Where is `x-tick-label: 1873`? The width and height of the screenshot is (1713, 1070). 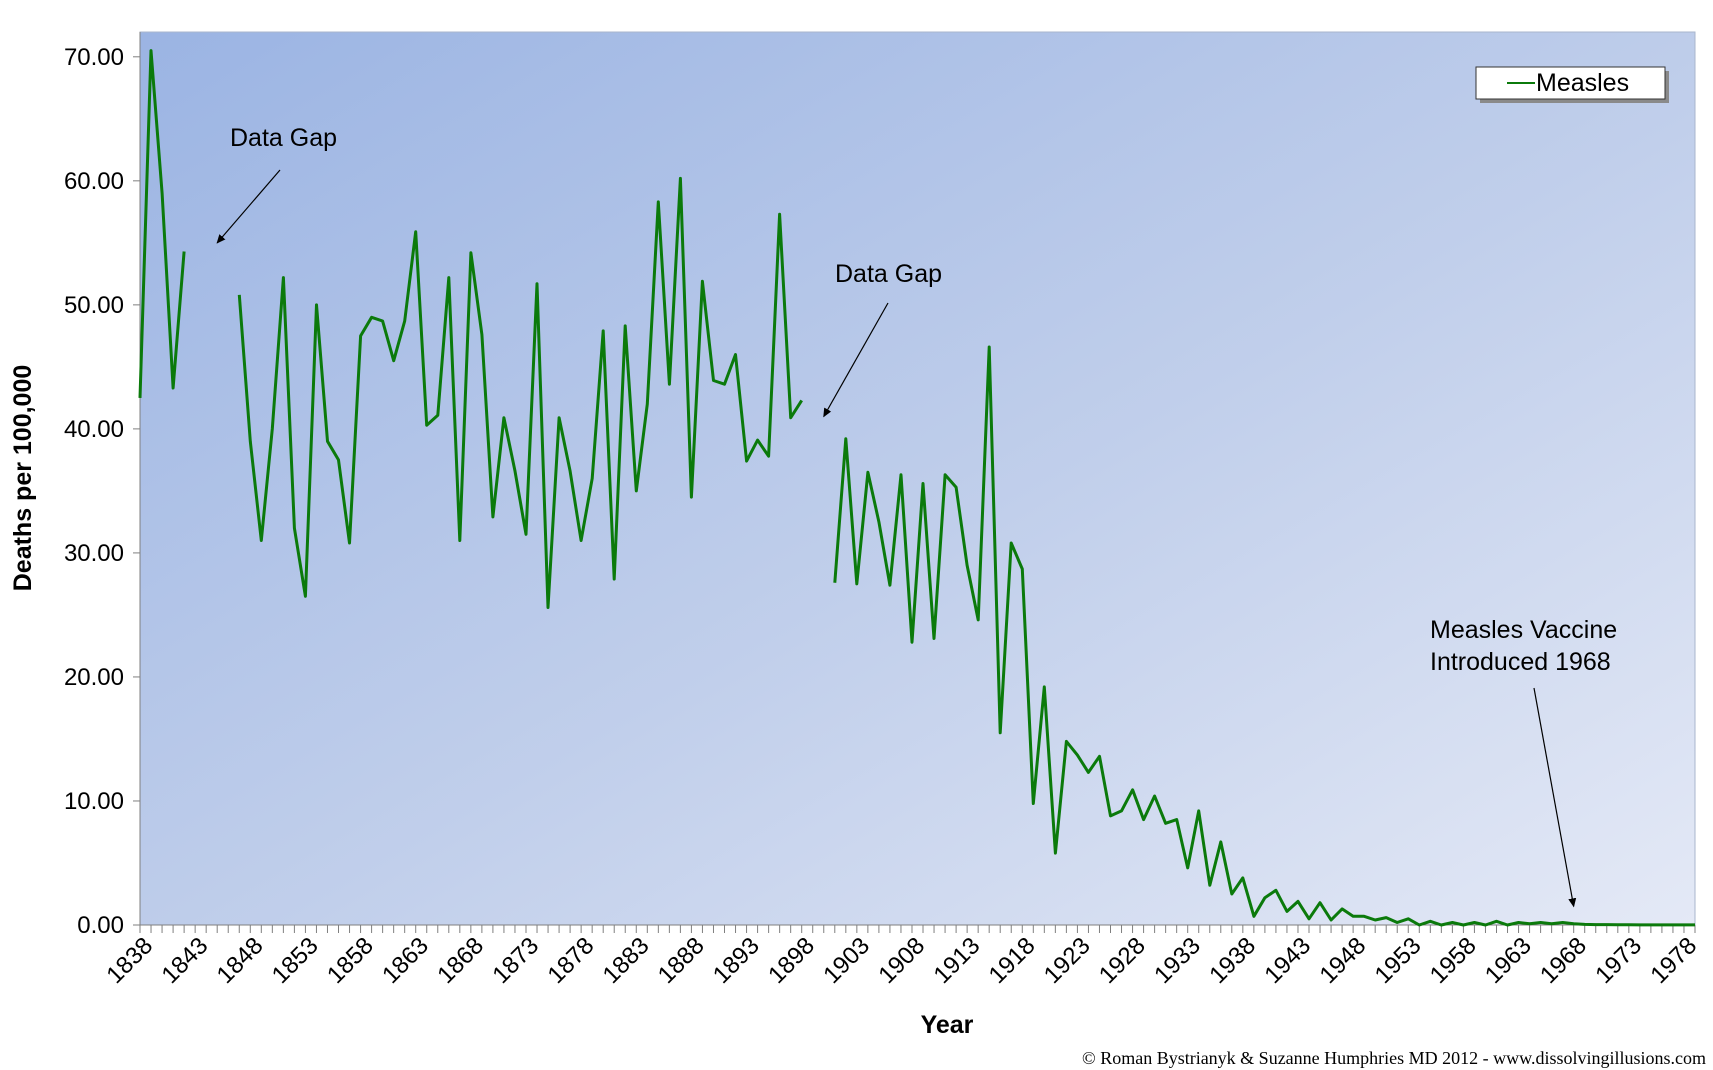 x-tick-label: 1873 is located at coordinates (515, 960).